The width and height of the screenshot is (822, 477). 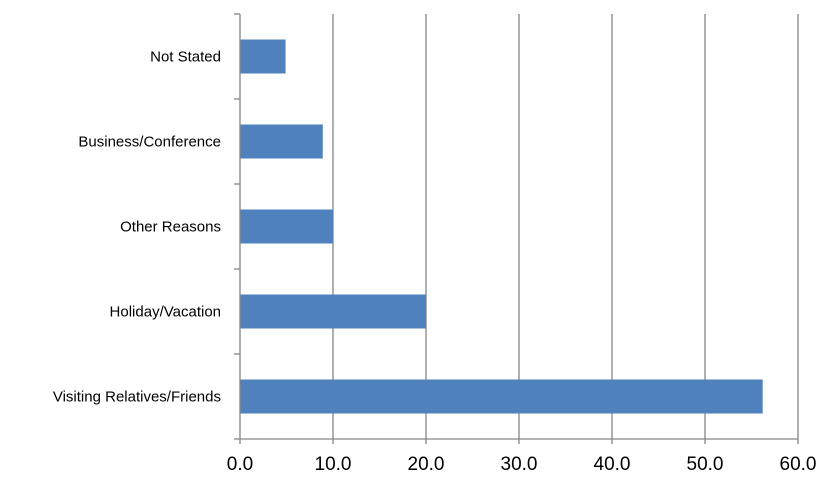 What do you see at coordinates (185, 57) in the screenshot?
I see `category-label: Not Stated` at bounding box center [185, 57].